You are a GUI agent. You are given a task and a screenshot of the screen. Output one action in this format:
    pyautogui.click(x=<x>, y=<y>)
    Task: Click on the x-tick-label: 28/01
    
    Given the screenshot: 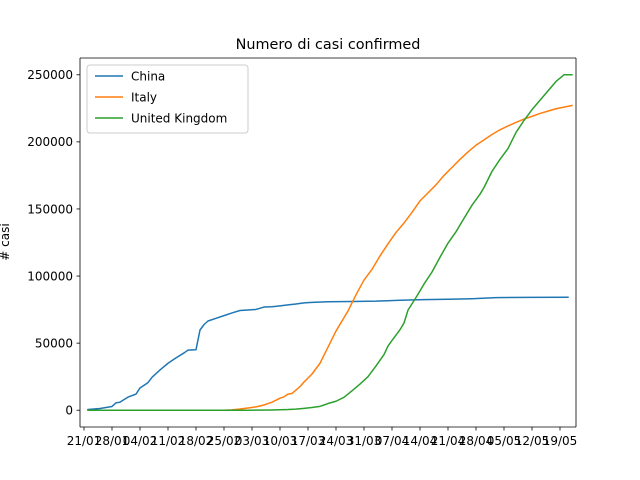 What is the action you would take?
    pyautogui.click(x=112, y=441)
    